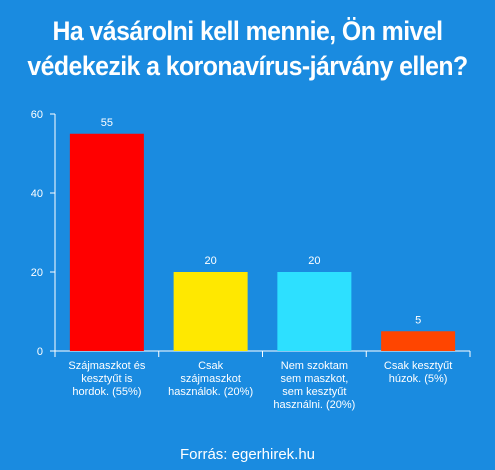  I want to click on x-category-label-line: Szájmaszkot és, so click(107, 366).